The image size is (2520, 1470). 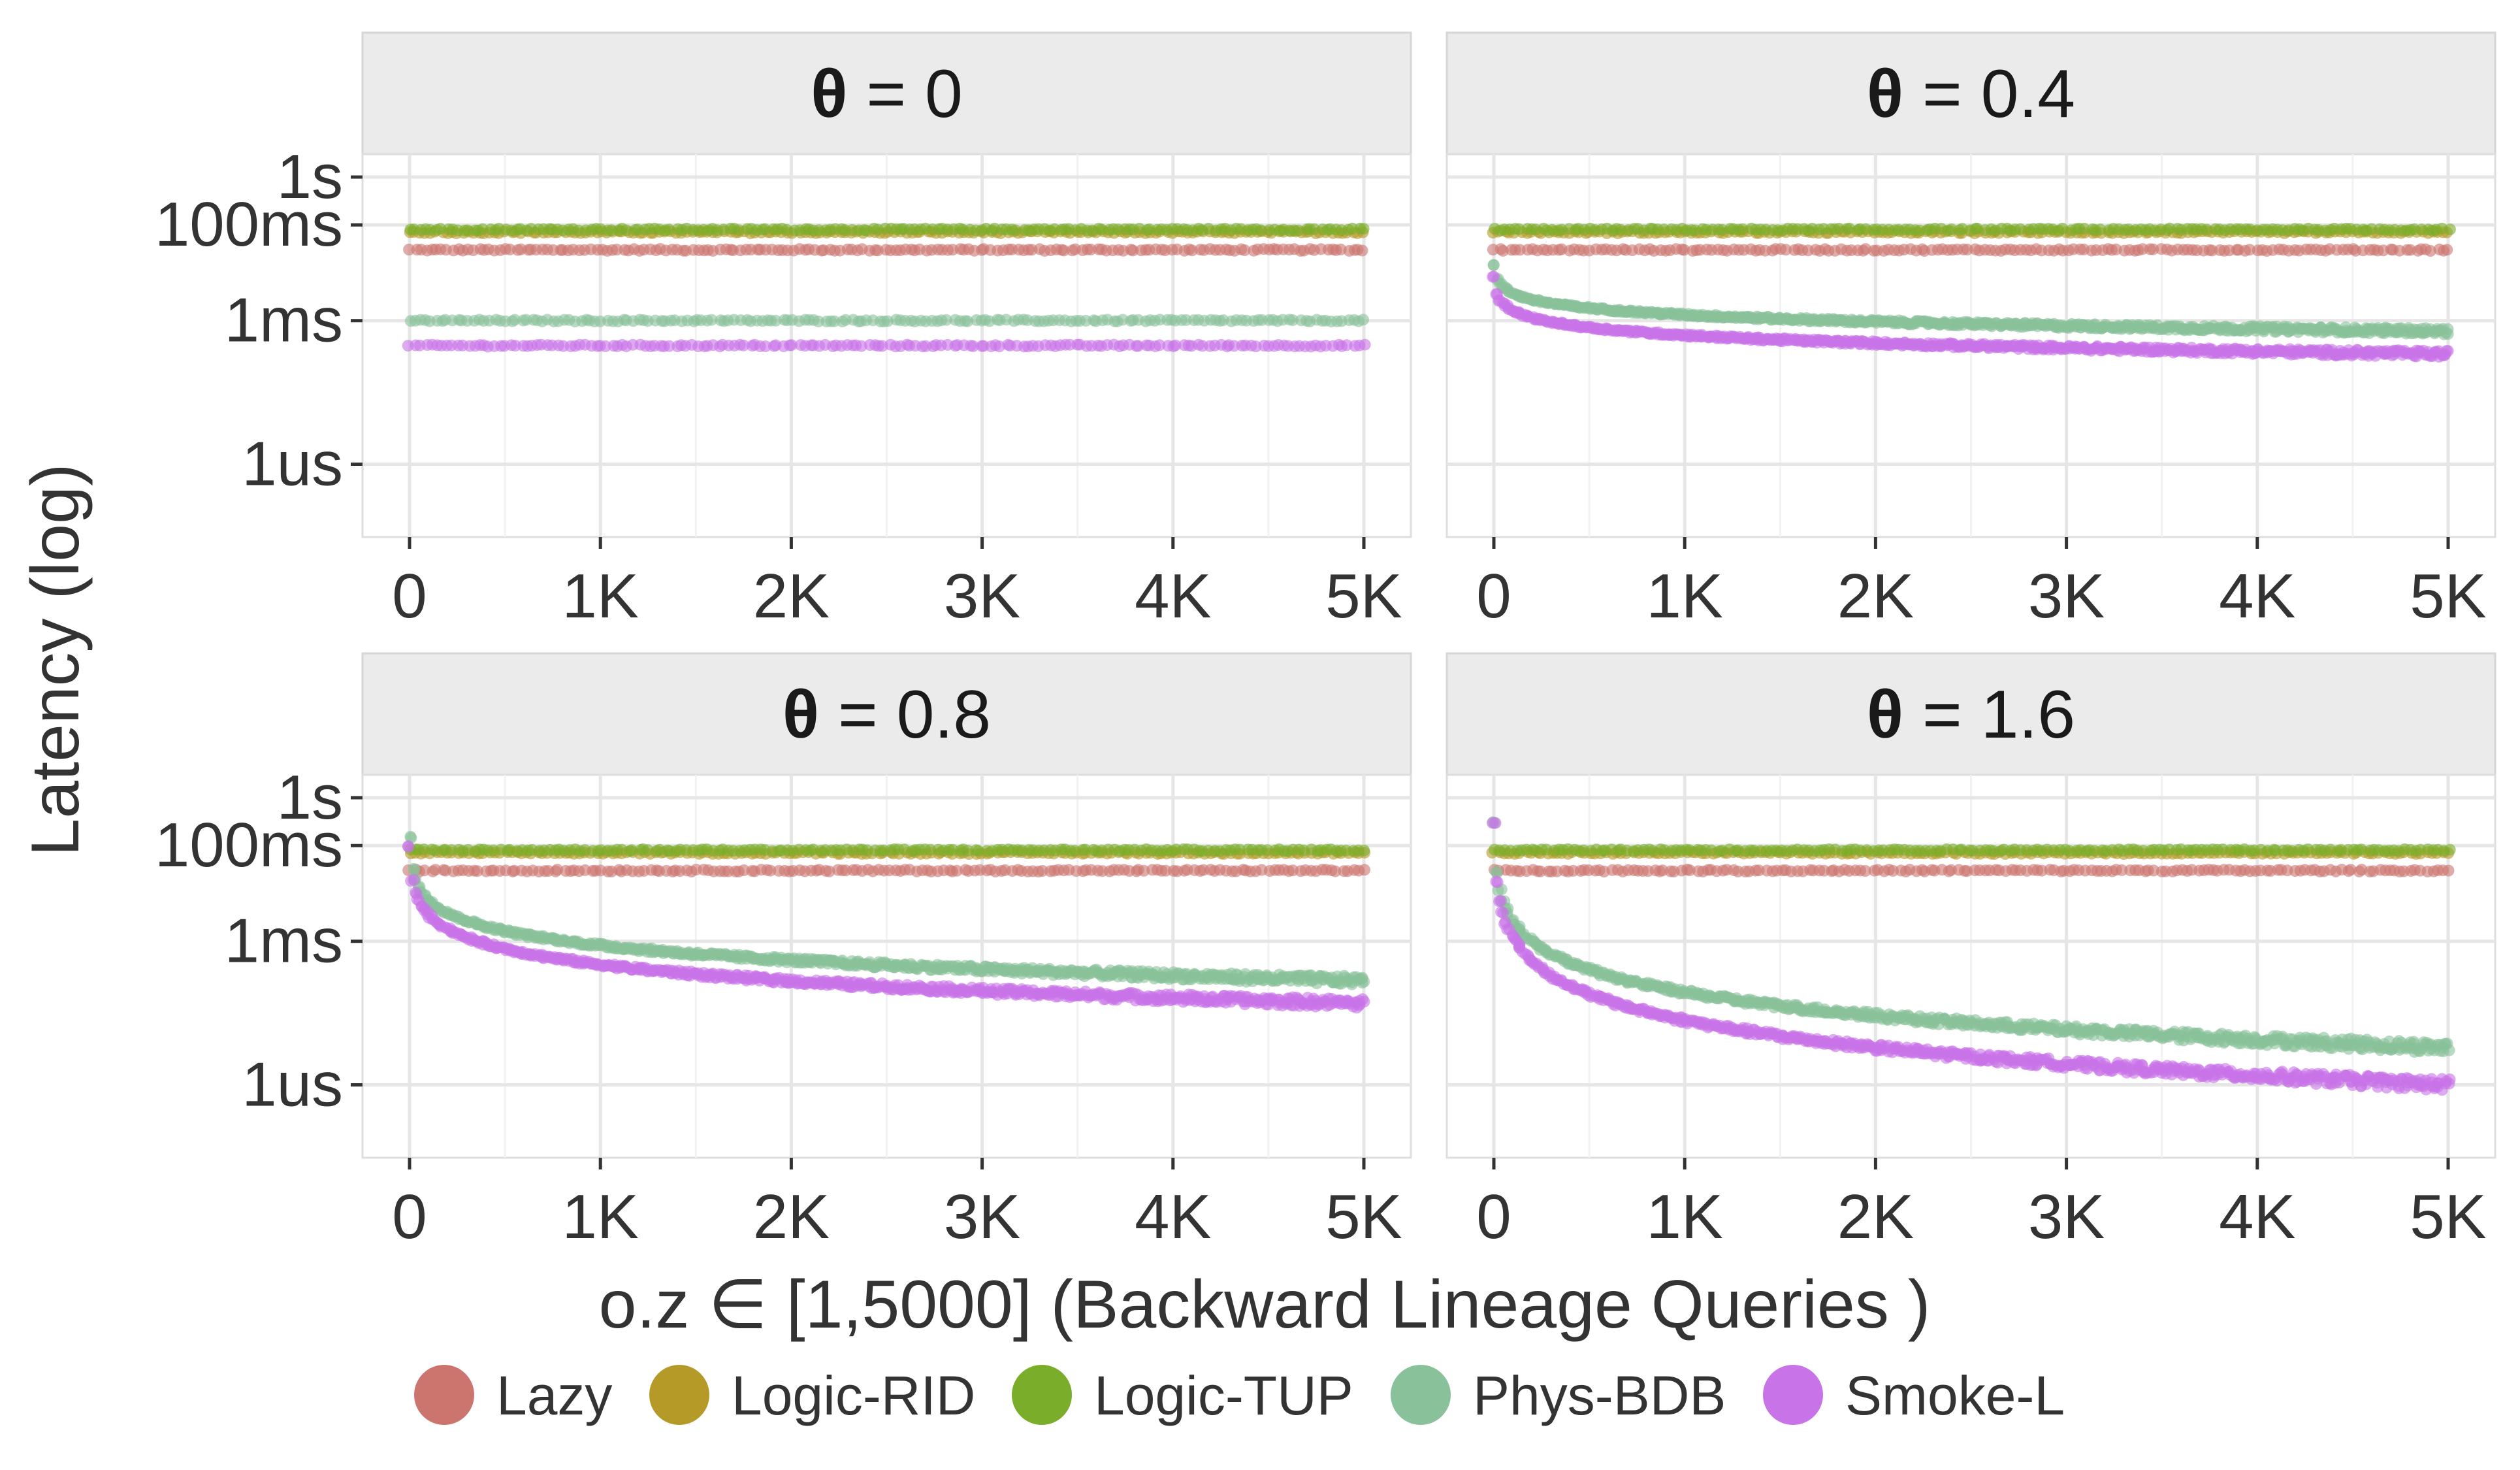 What do you see at coordinates (249, 224) in the screenshot?
I see `y-tick-label: 100ms` at bounding box center [249, 224].